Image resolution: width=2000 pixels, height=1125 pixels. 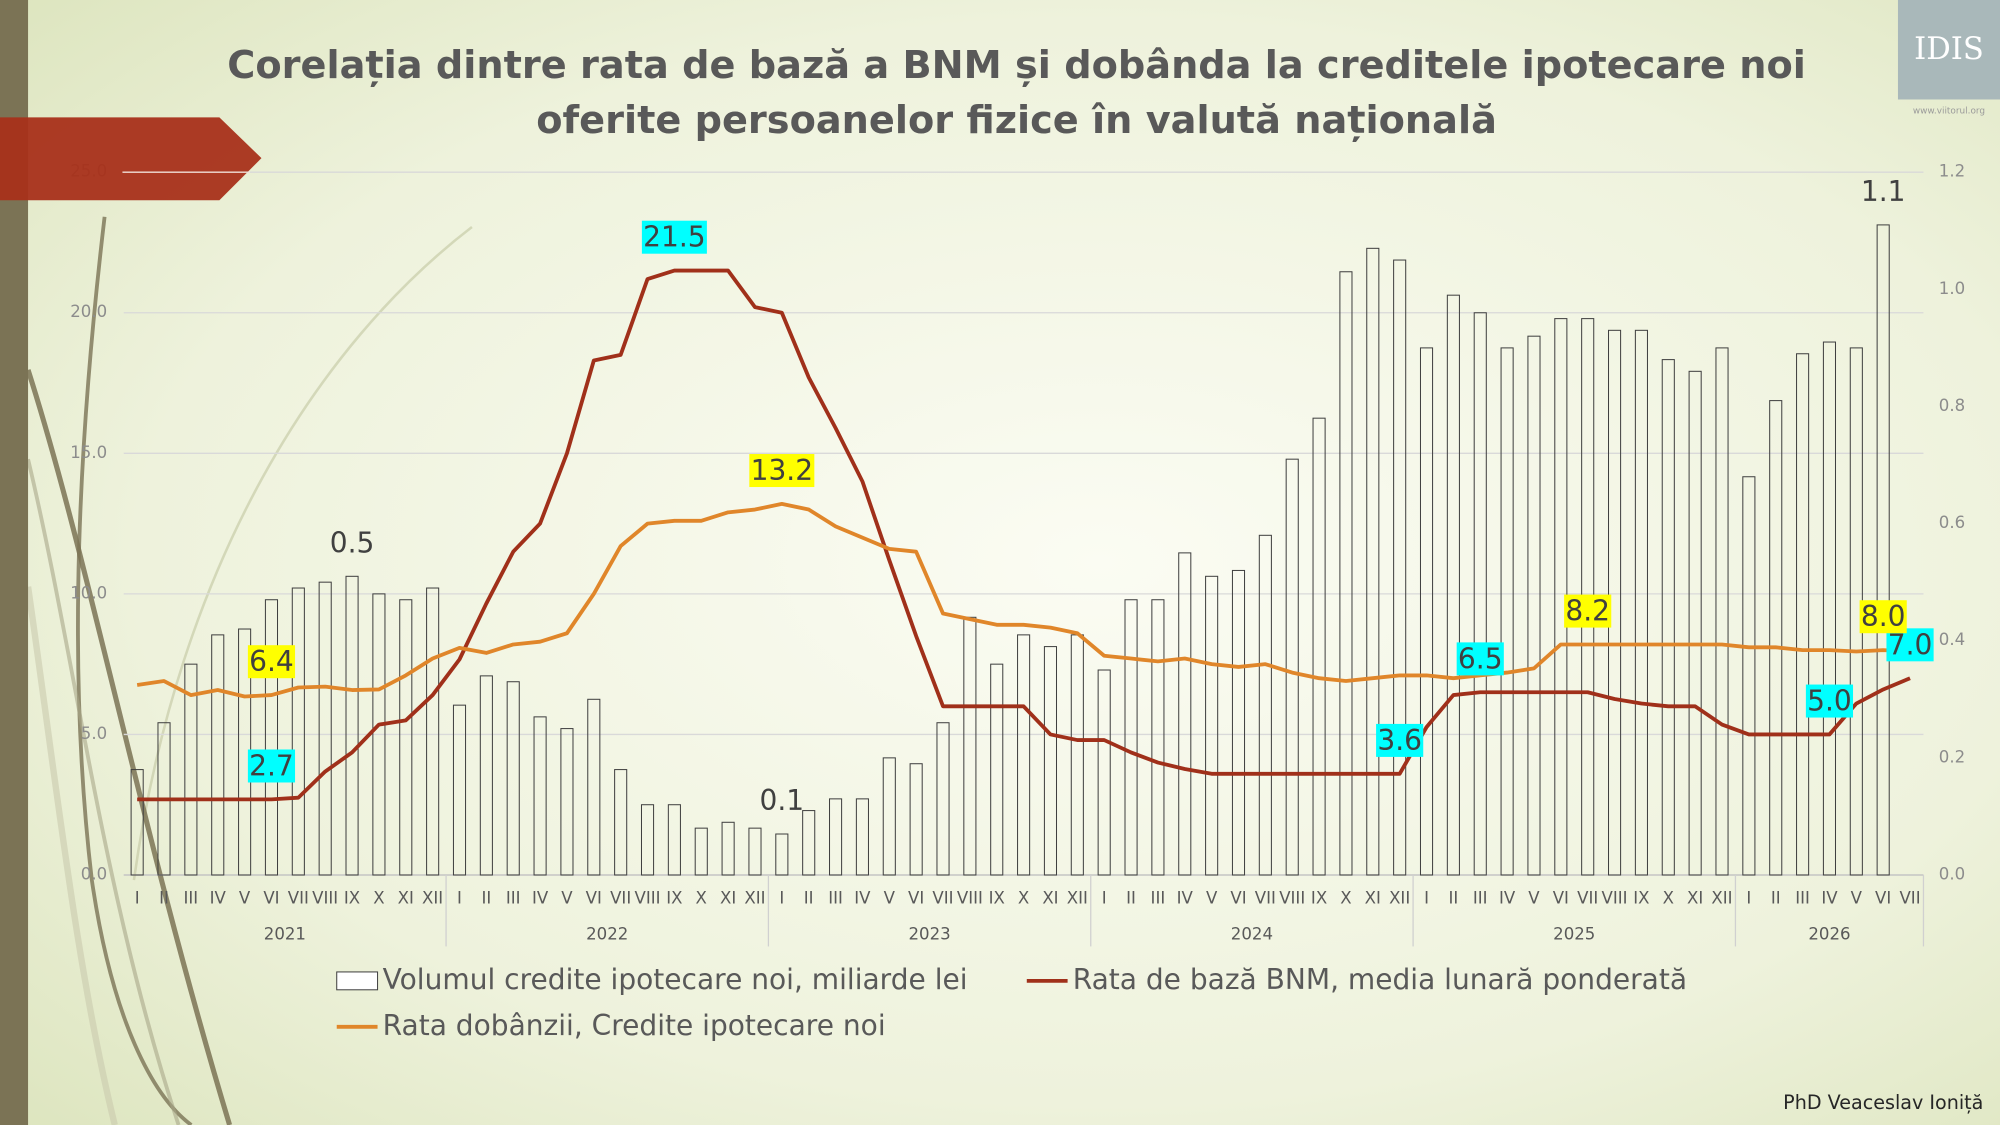 I want to click on year-label: 2023, so click(x=929, y=933).